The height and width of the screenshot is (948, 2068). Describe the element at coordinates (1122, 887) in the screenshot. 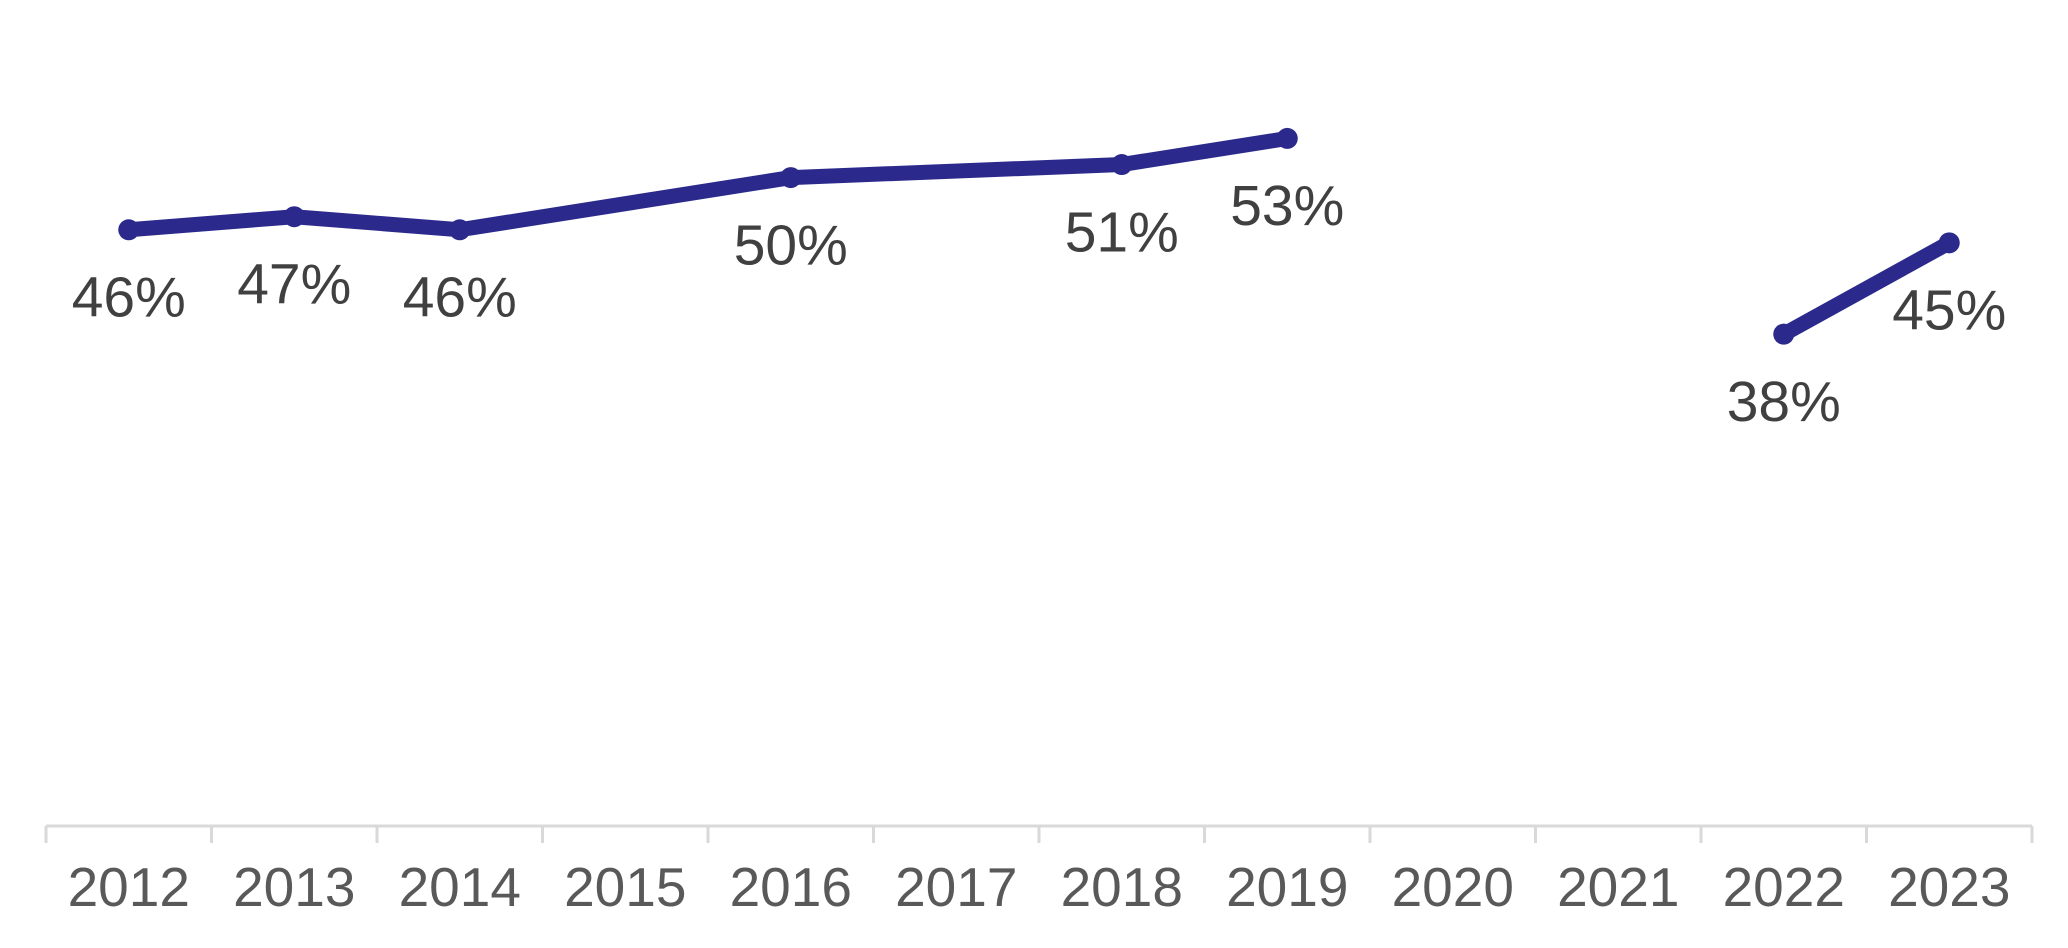

I see `x-axis-label: 2018` at that location.